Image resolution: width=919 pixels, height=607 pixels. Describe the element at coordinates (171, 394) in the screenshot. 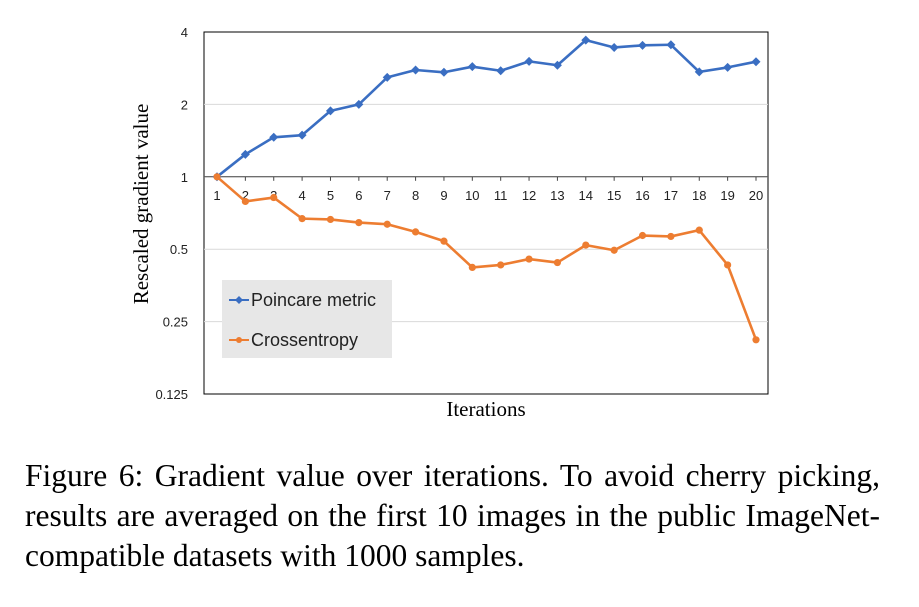

I see `y-tick-label: 0.125` at that location.